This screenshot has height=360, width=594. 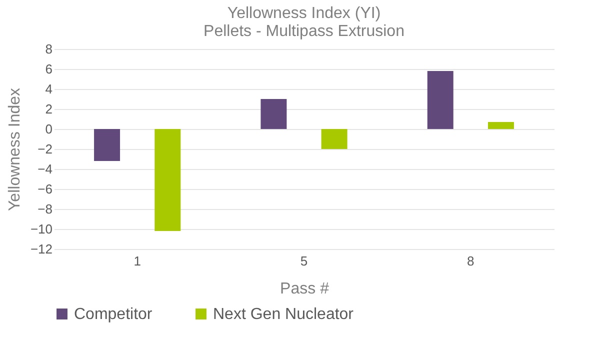 What do you see at coordinates (45, 189) in the screenshot?
I see `y-tick-label: −6` at bounding box center [45, 189].